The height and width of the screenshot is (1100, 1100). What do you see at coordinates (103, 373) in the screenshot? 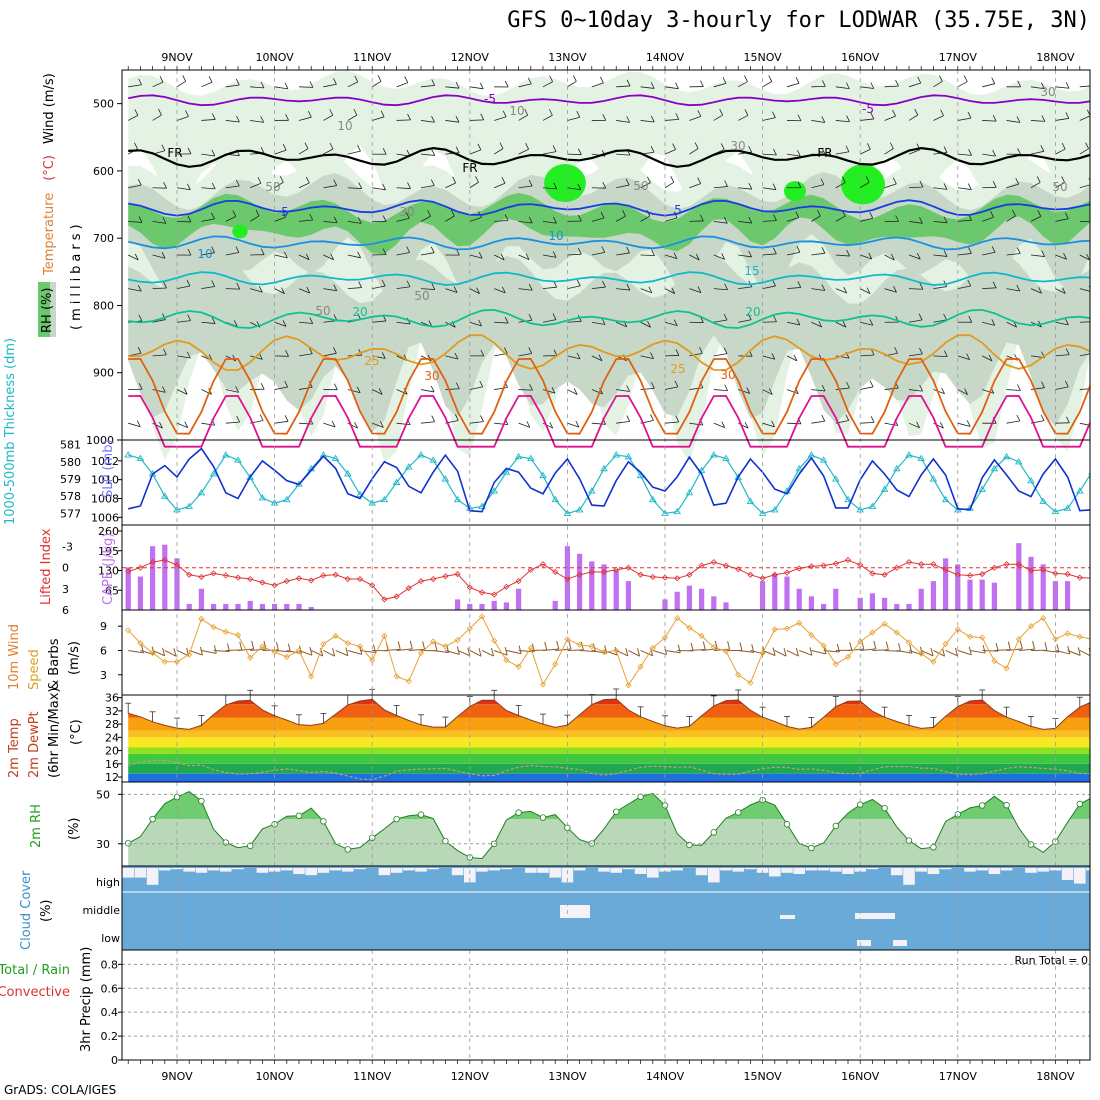
I see `y-tick-label: 900` at bounding box center [103, 373].